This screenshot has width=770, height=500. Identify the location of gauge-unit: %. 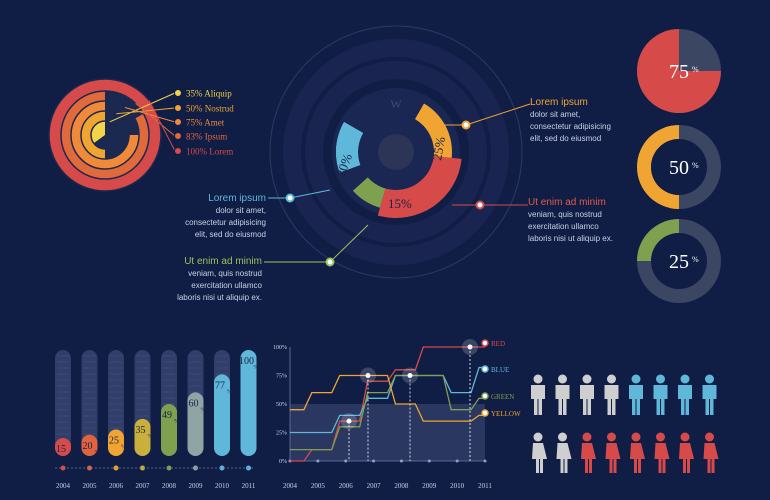
(695, 259).